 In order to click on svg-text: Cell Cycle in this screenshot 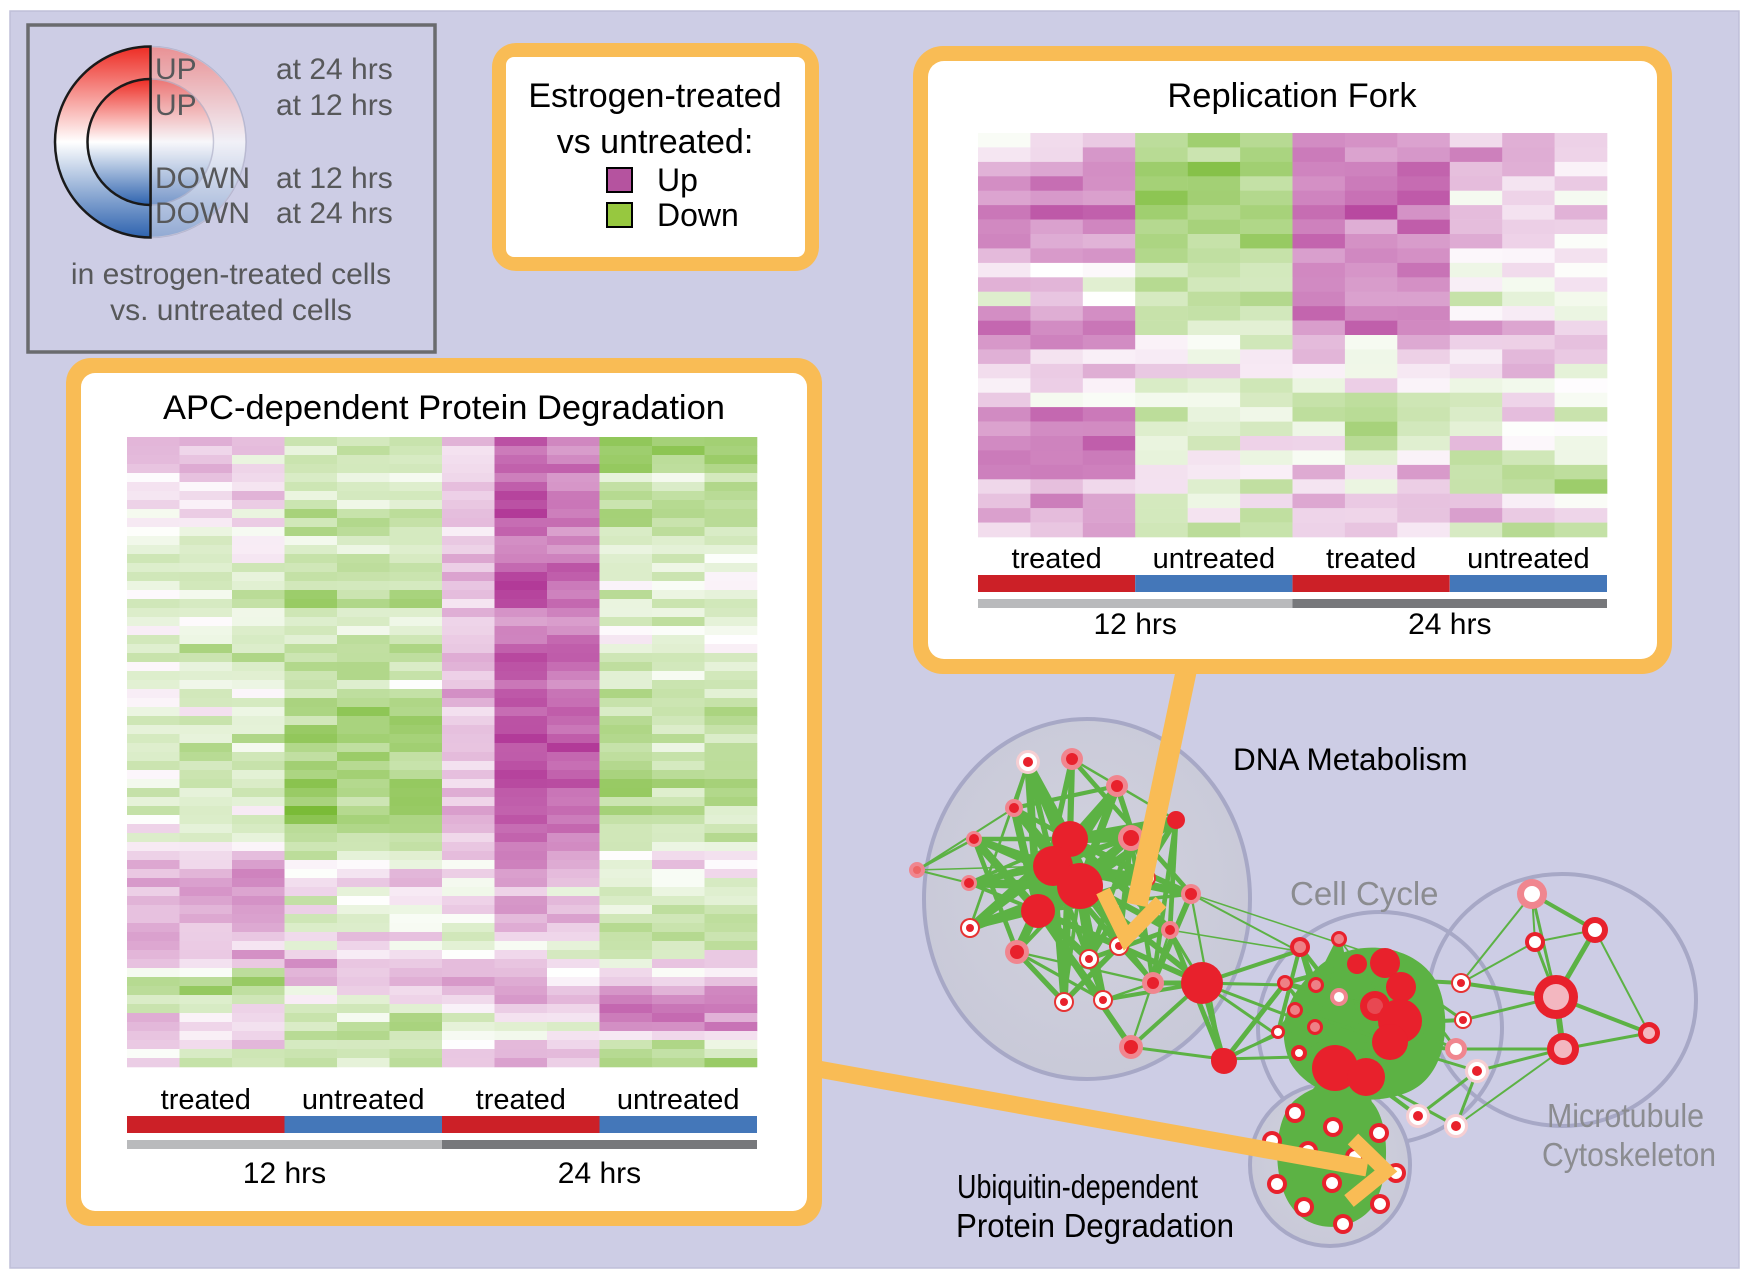, I will do `click(1364, 893)`.